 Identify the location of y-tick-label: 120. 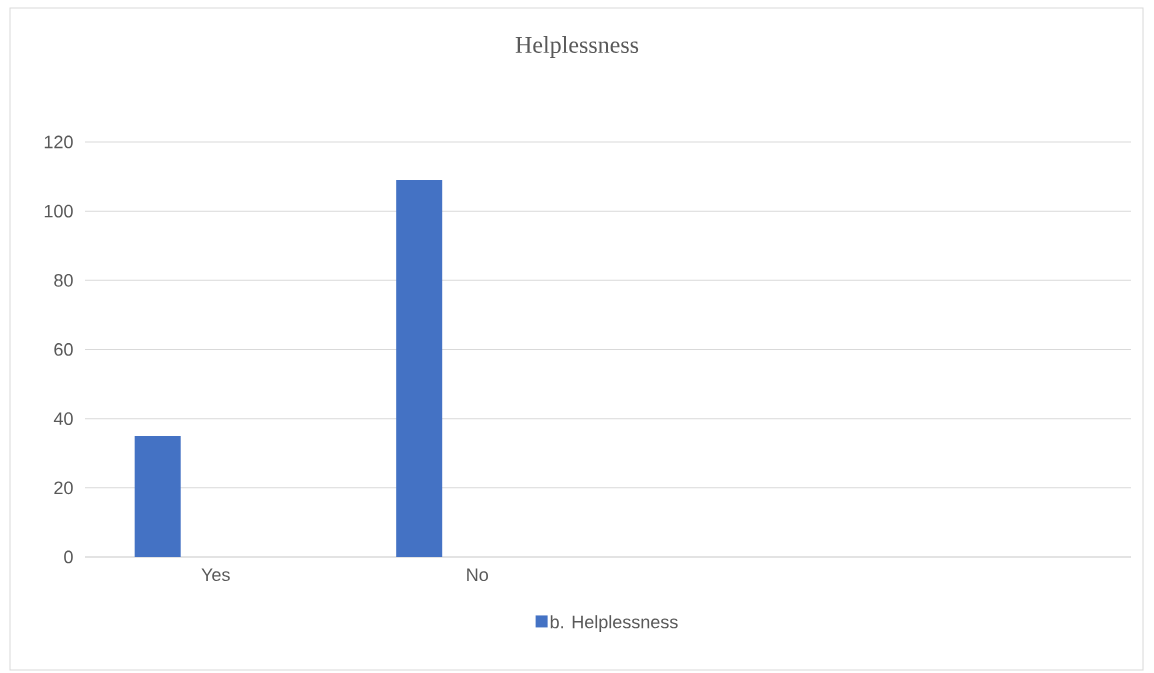
(58, 142).